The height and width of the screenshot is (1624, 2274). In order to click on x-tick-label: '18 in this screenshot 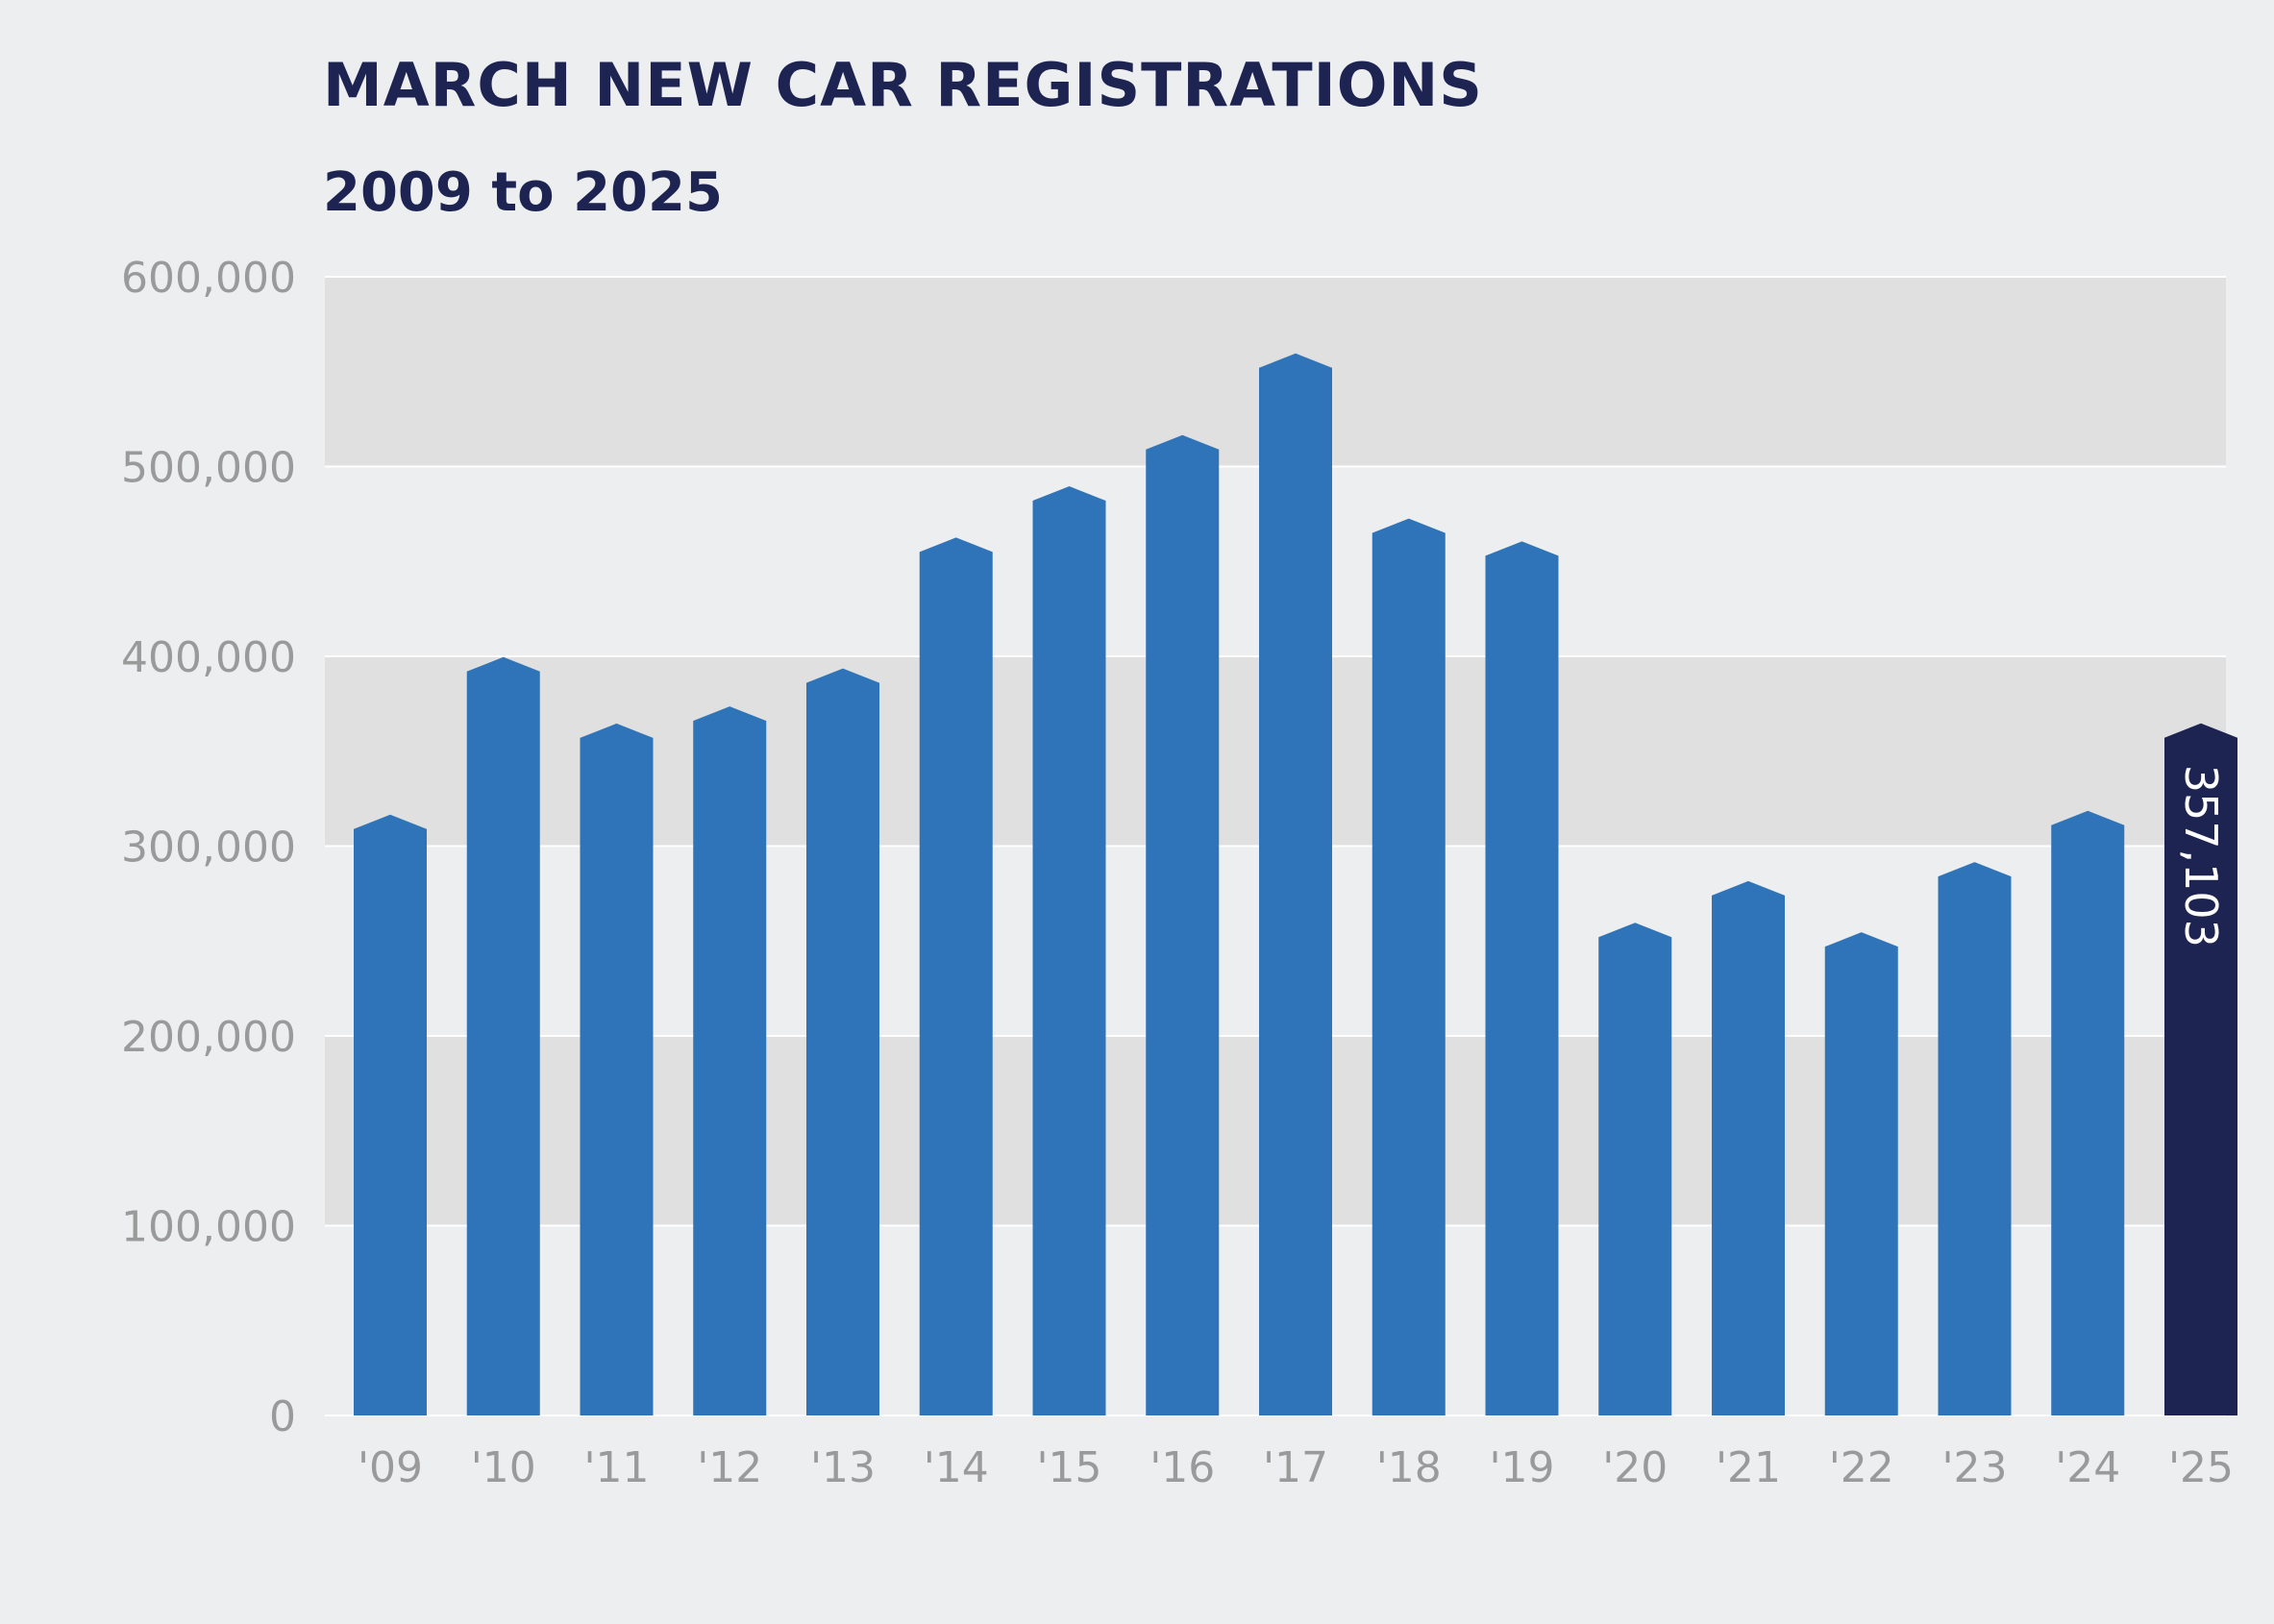, I will do `click(1409, 1467)`.